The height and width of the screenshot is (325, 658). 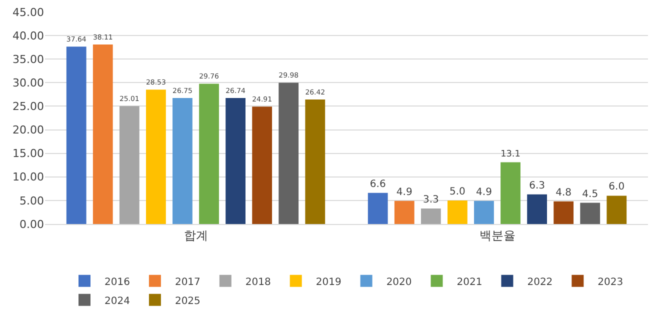 I want to click on data-label: 3.3, so click(x=430, y=200).